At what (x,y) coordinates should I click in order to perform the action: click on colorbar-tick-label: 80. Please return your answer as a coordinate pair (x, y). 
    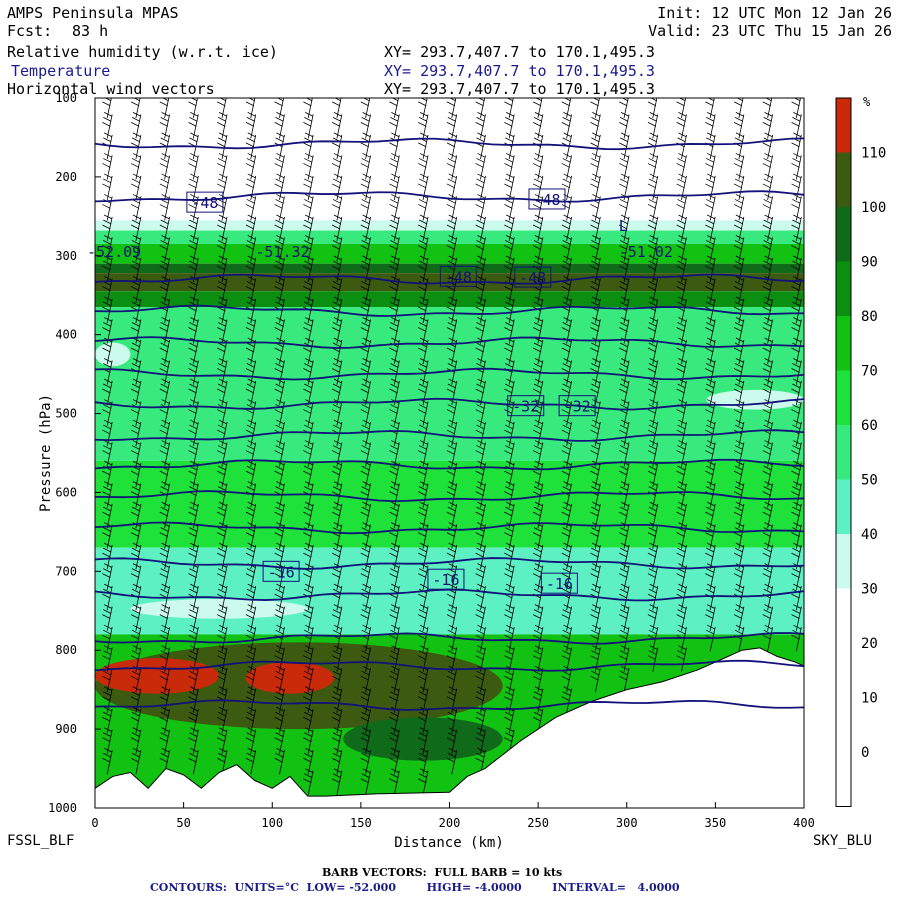
    Looking at the image, I should click on (869, 317).